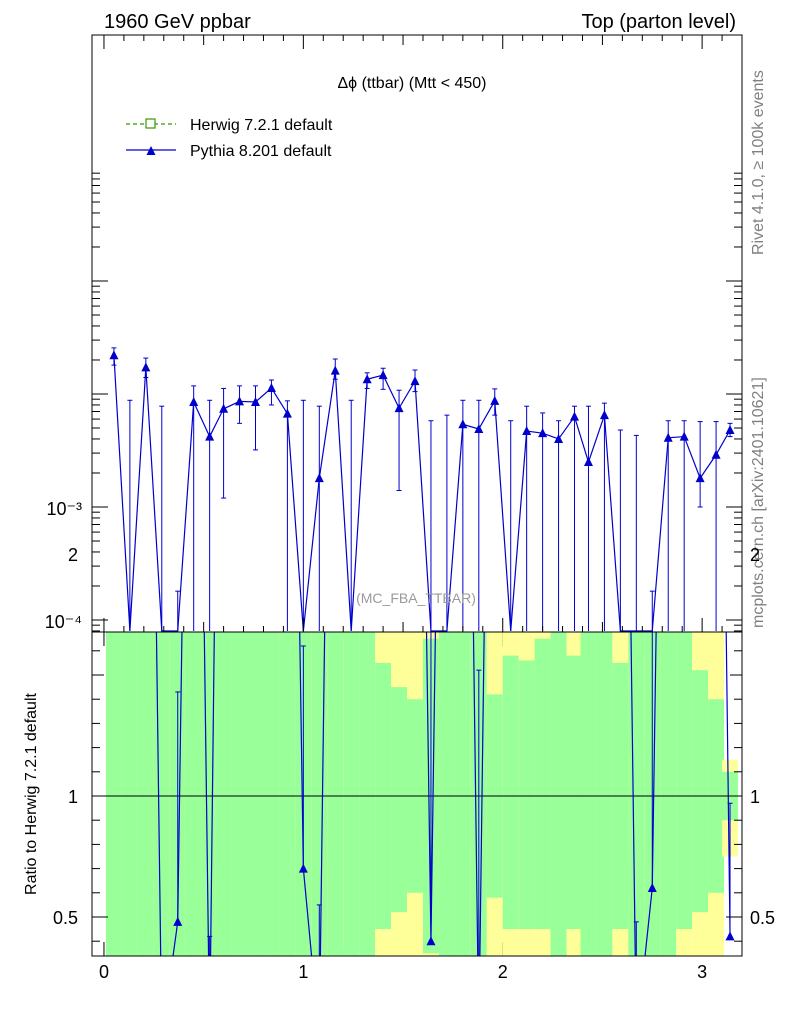 This screenshot has height=1024, width=786. What do you see at coordinates (658, 22) in the screenshot?
I see `header-right: Top (parton level)` at bounding box center [658, 22].